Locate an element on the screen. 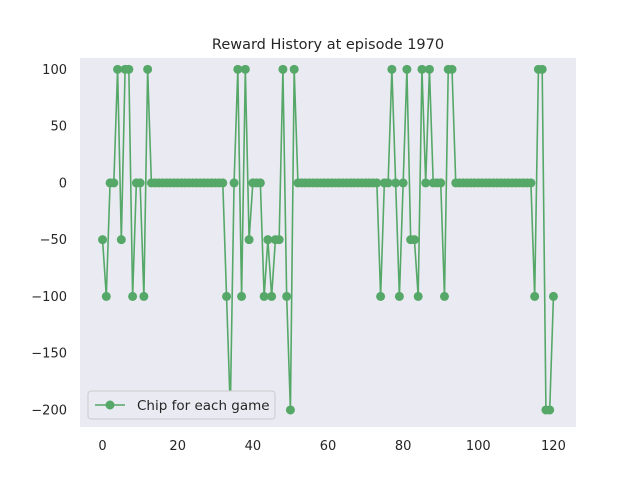  legend-label: Chip for each game is located at coordinates (203, 406).